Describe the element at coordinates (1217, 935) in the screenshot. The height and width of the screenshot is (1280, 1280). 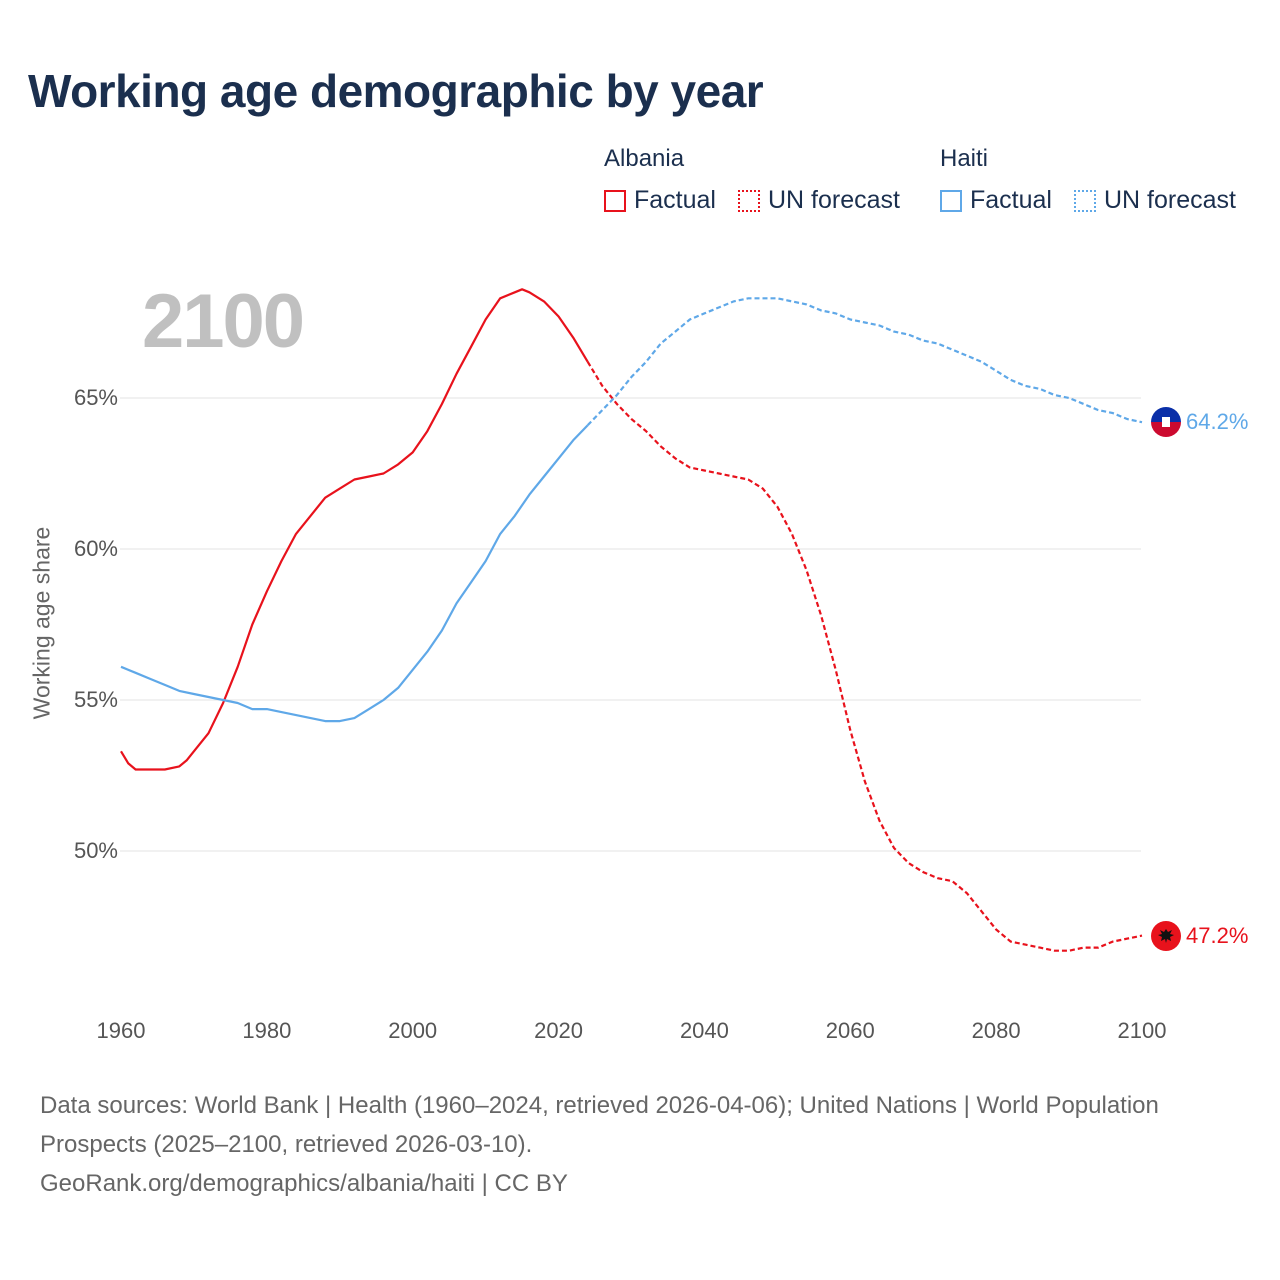
I see `end-value-albania: 47.2%` at that location.